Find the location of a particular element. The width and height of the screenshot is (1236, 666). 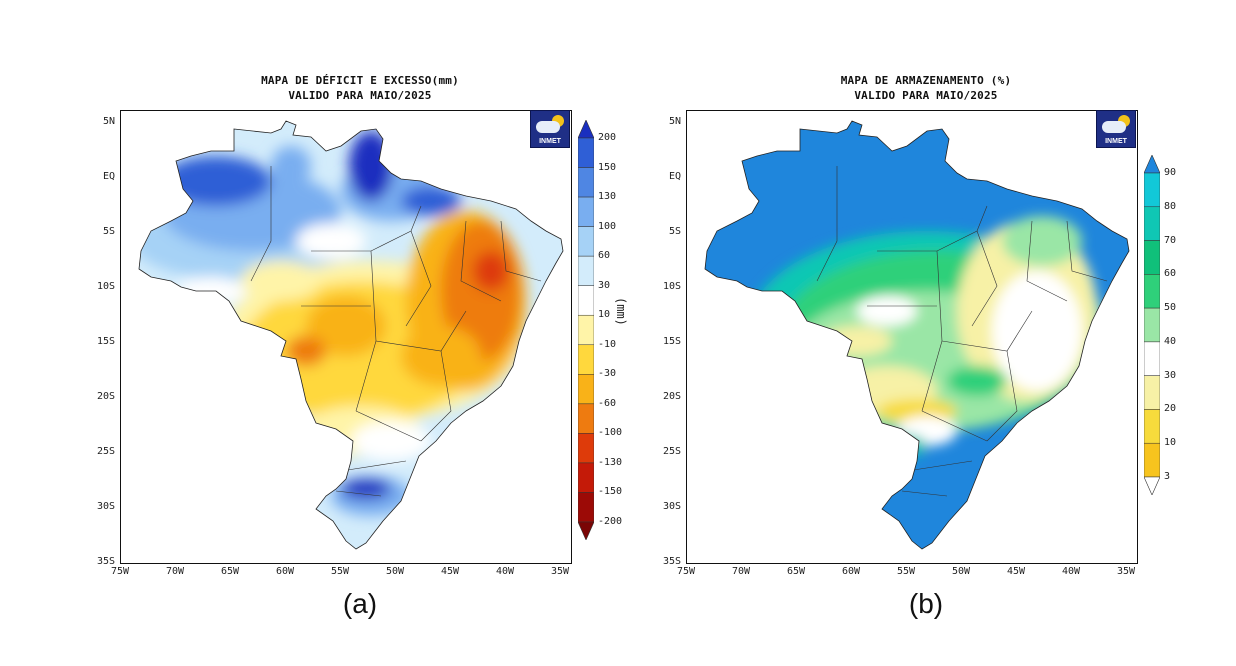

colorbar-tick-label: -100 is located at coordinates (610, 433).